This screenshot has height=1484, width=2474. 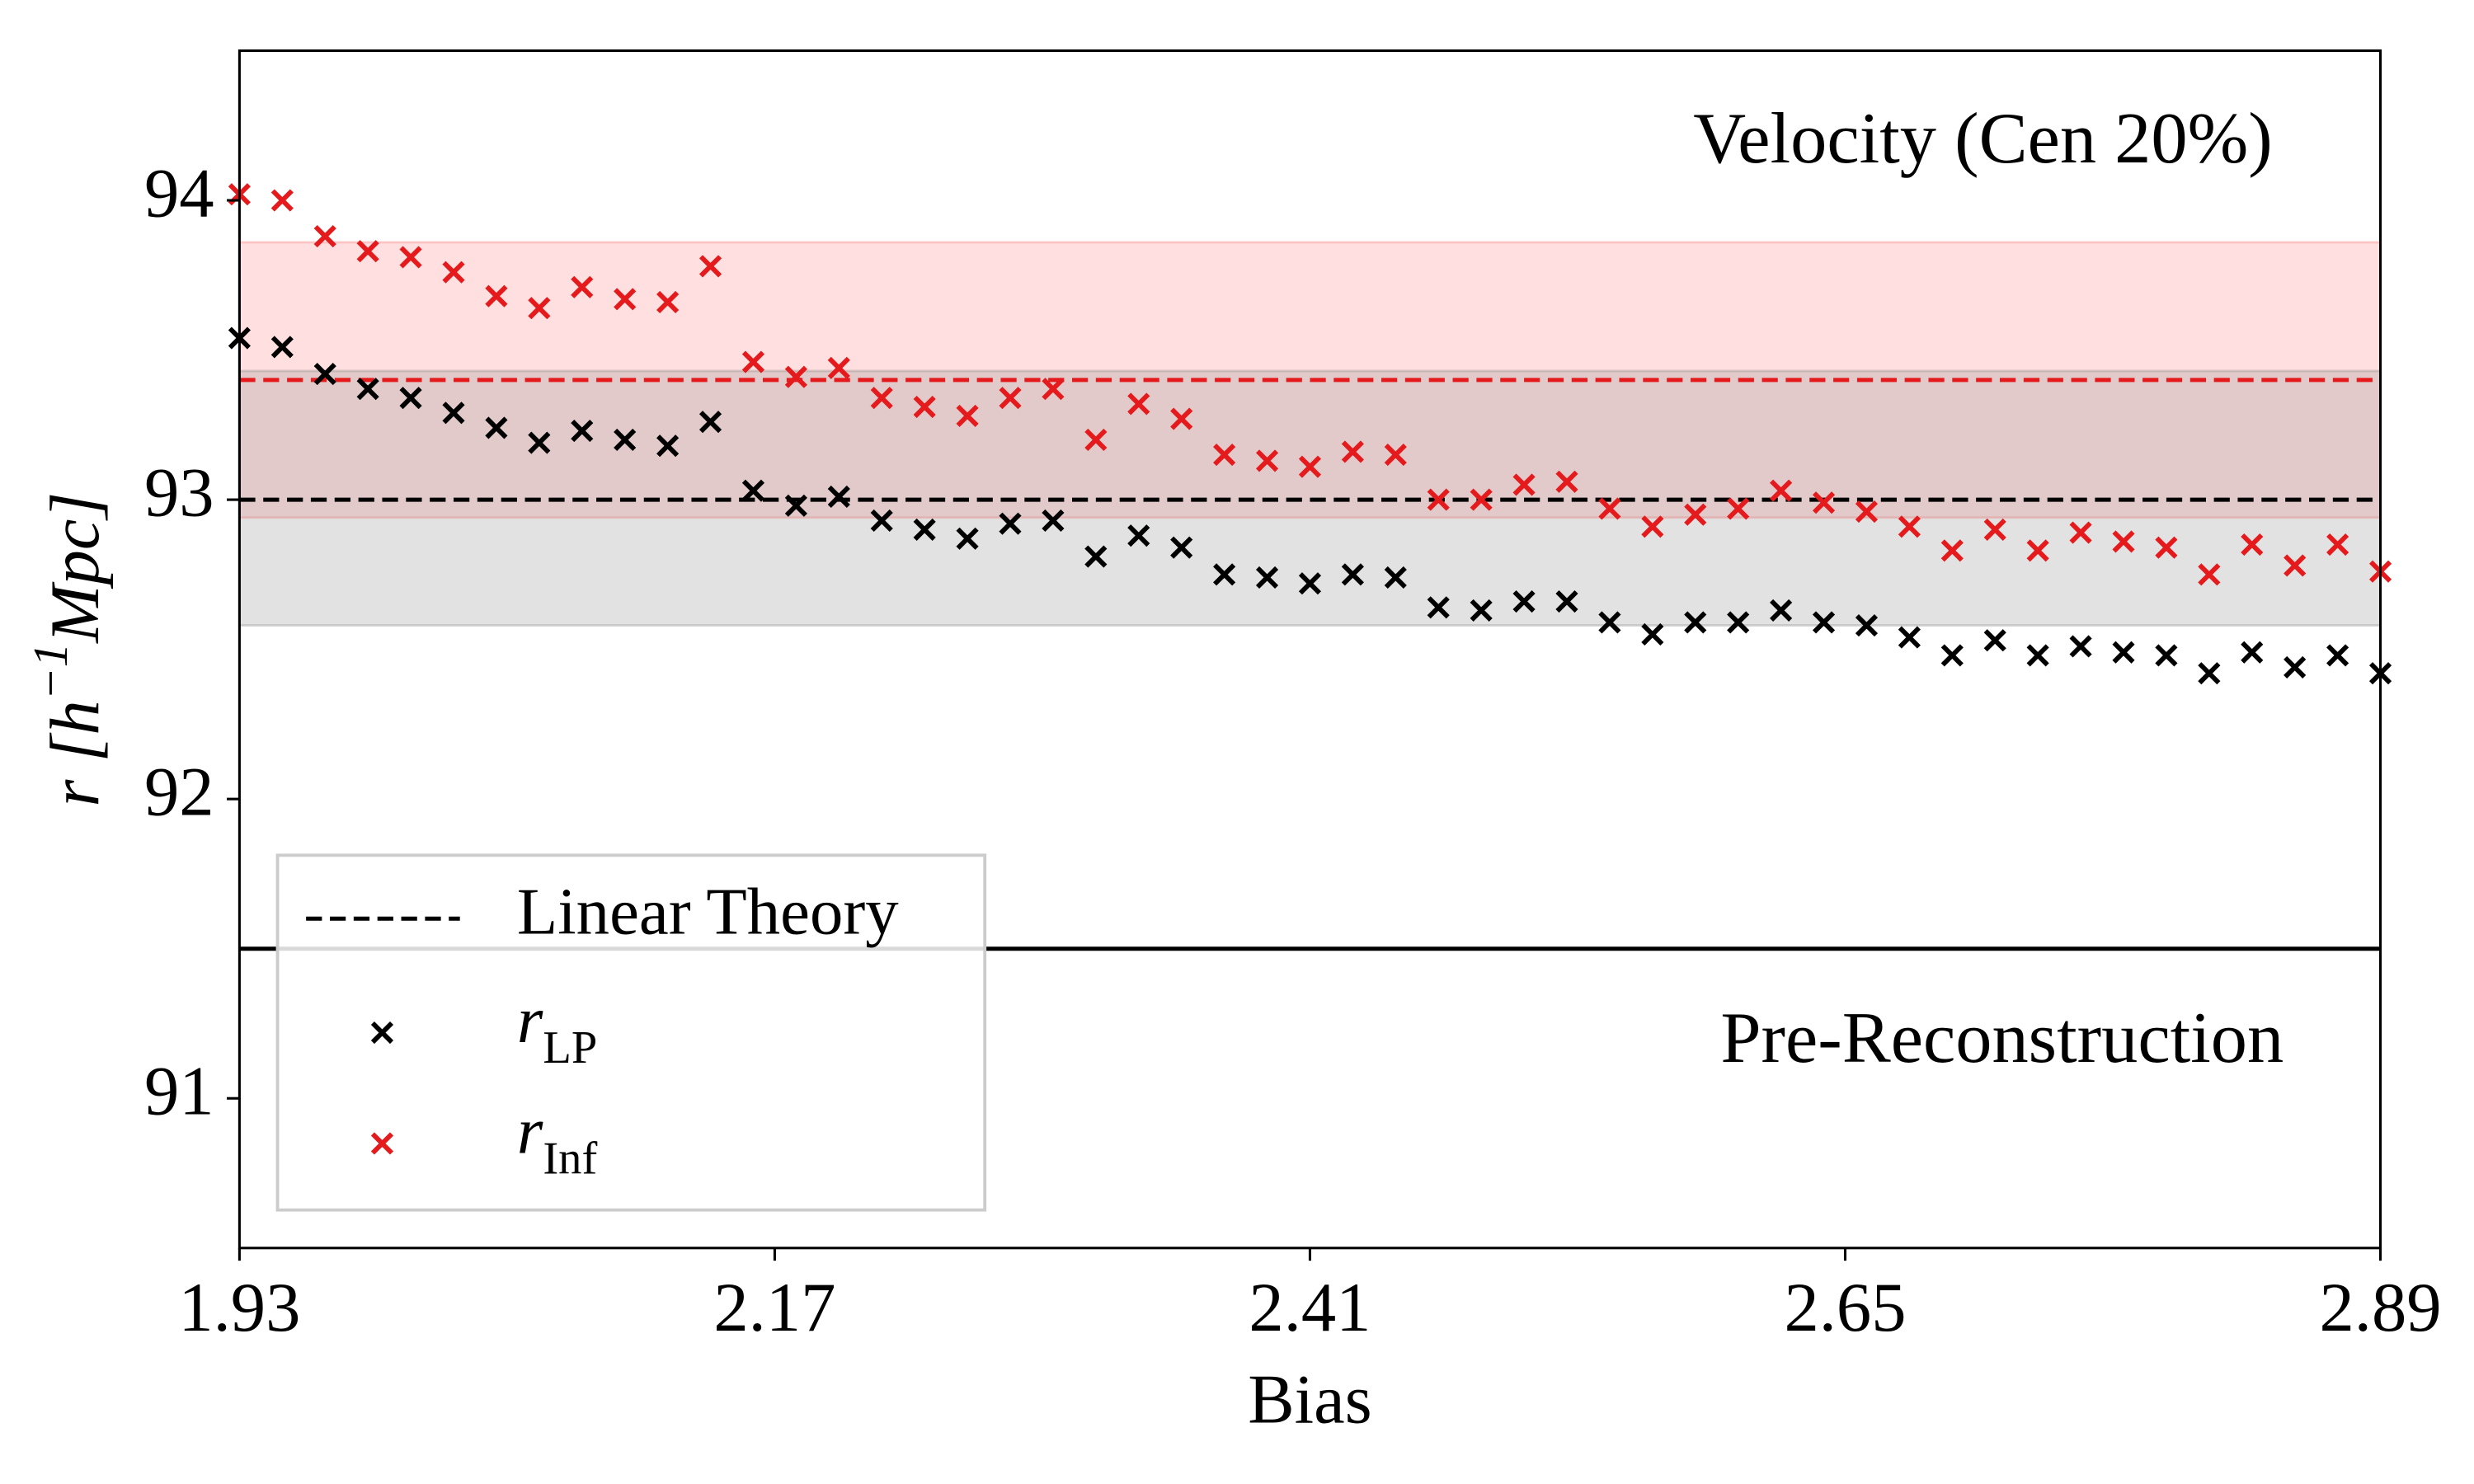 What do you see at coordinates (179, 1092) in the screenshot?
I see `y-tick-label: 91` at bounding box center [179, 1092].